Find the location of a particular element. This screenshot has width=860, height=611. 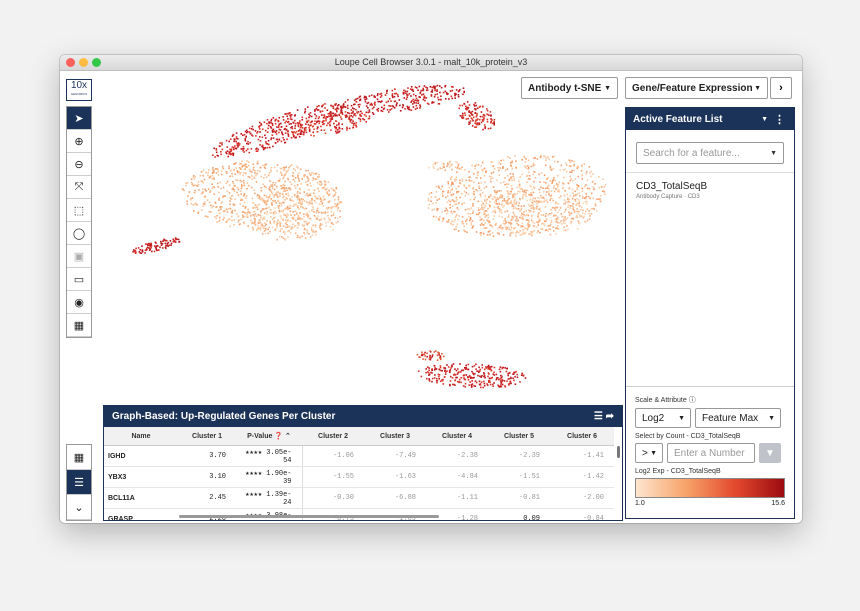

grid-icon: ▦ is located at coordinates (79, 325).